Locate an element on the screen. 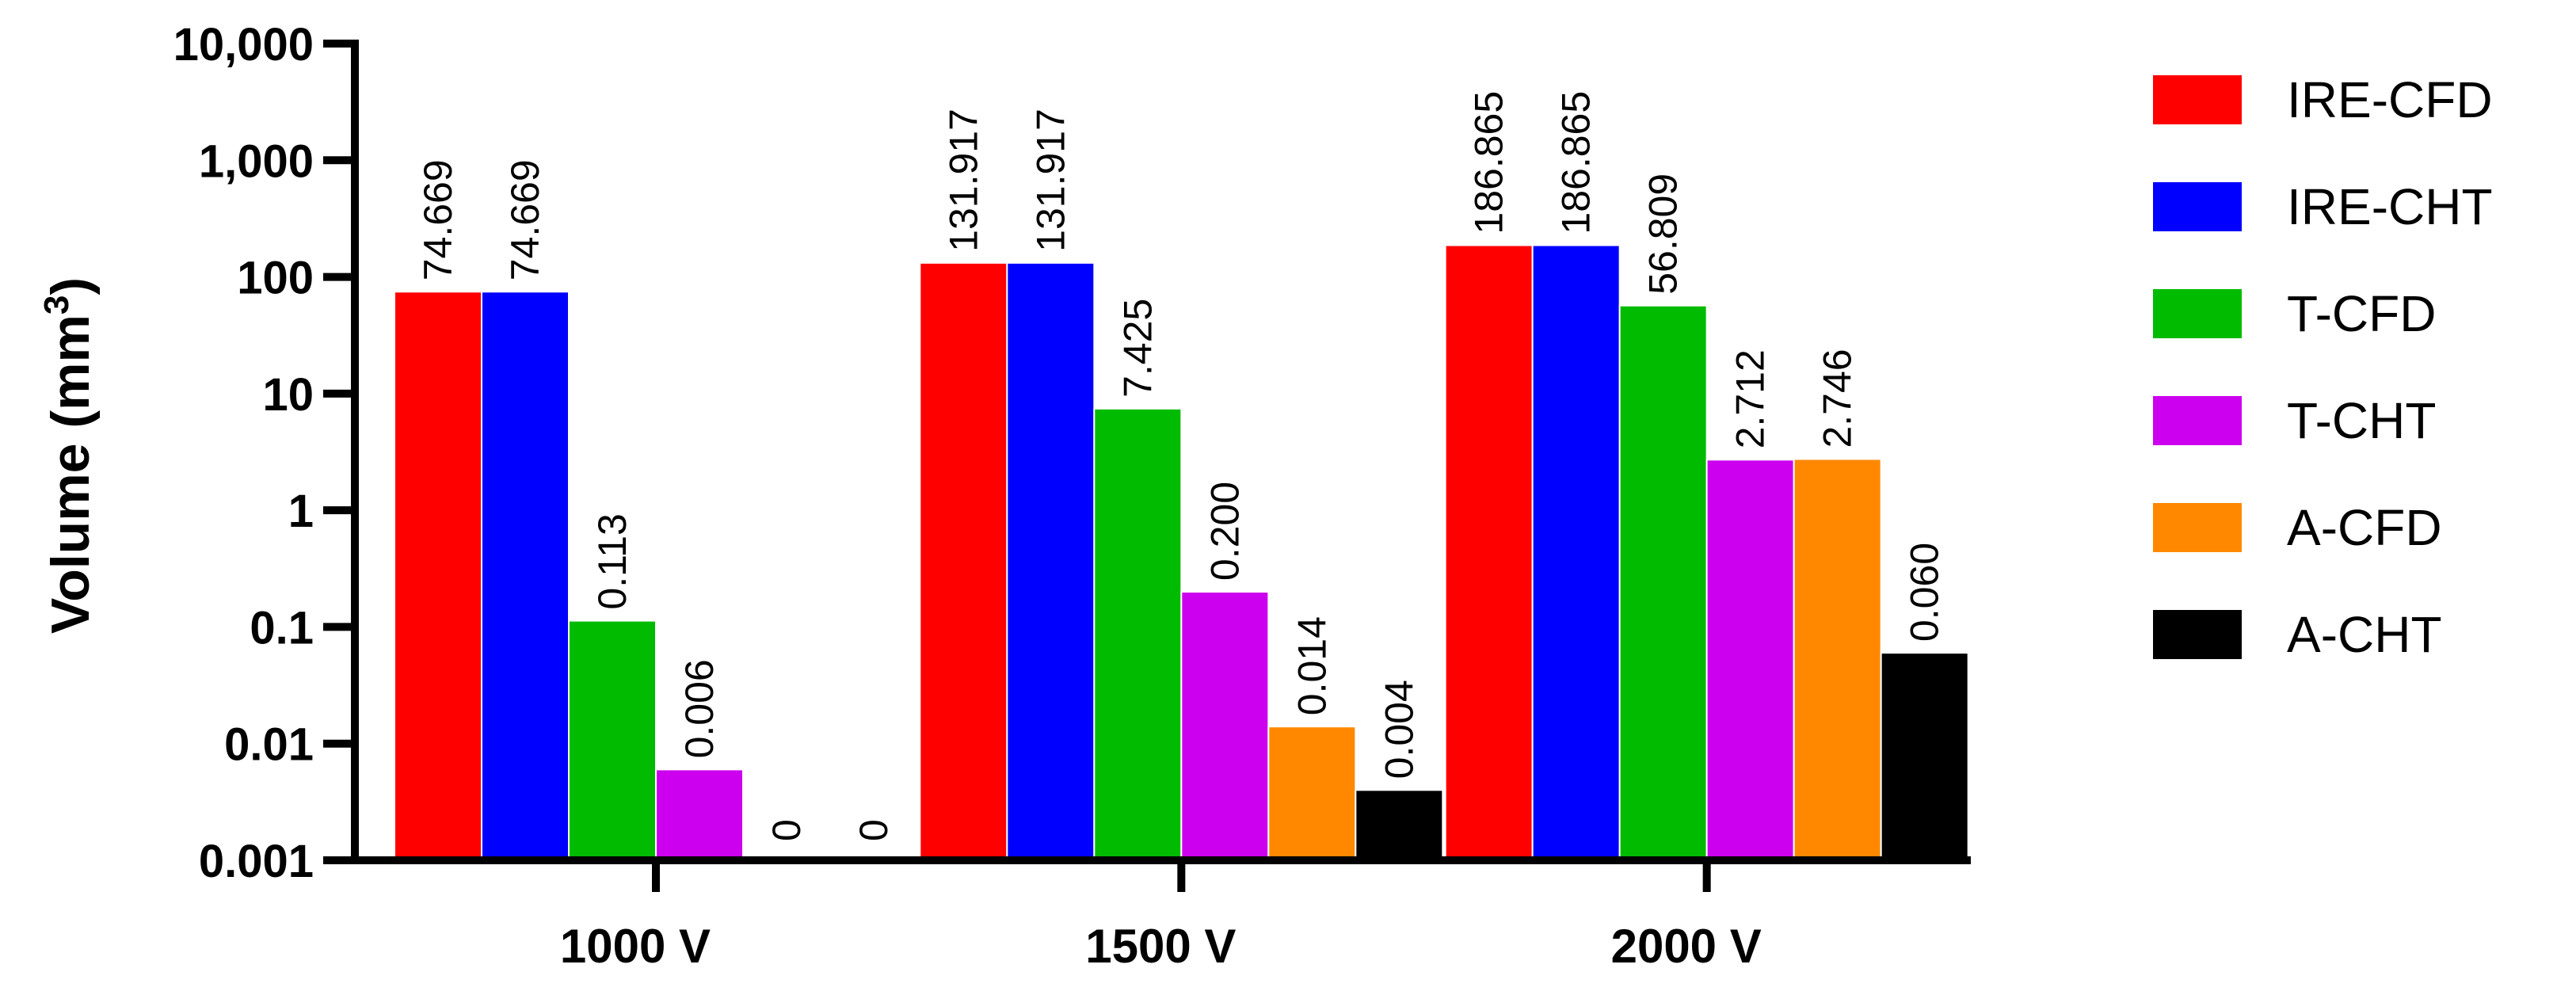  y-axis-ticks: 10,000 1,000 100 10 1 0.1 0.01 0.001 is located at coordinates (264, 453).